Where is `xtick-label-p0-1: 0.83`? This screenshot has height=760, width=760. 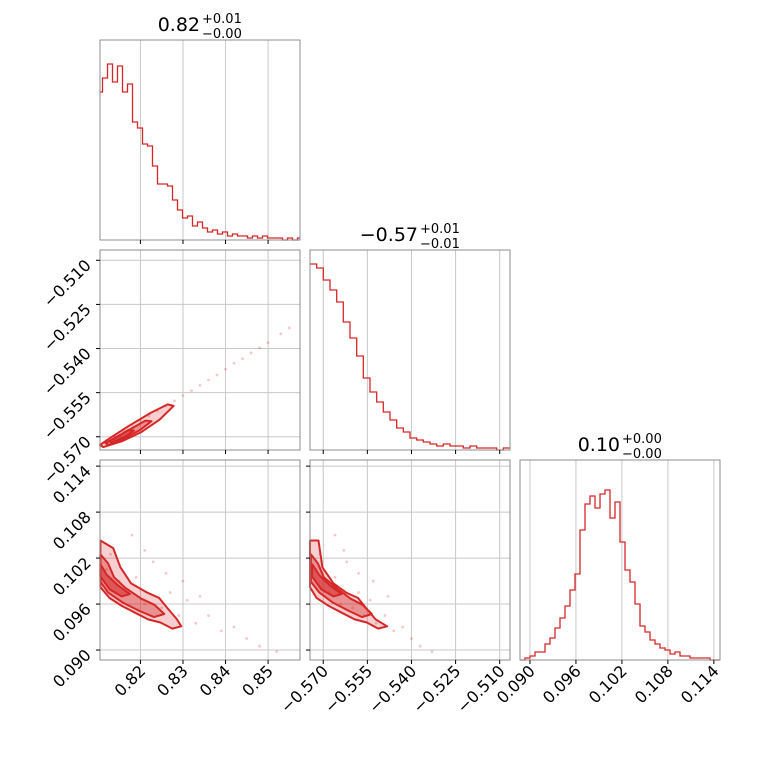 xtick-label-p0-1: 0.83 is located at coordinates (172, 680).